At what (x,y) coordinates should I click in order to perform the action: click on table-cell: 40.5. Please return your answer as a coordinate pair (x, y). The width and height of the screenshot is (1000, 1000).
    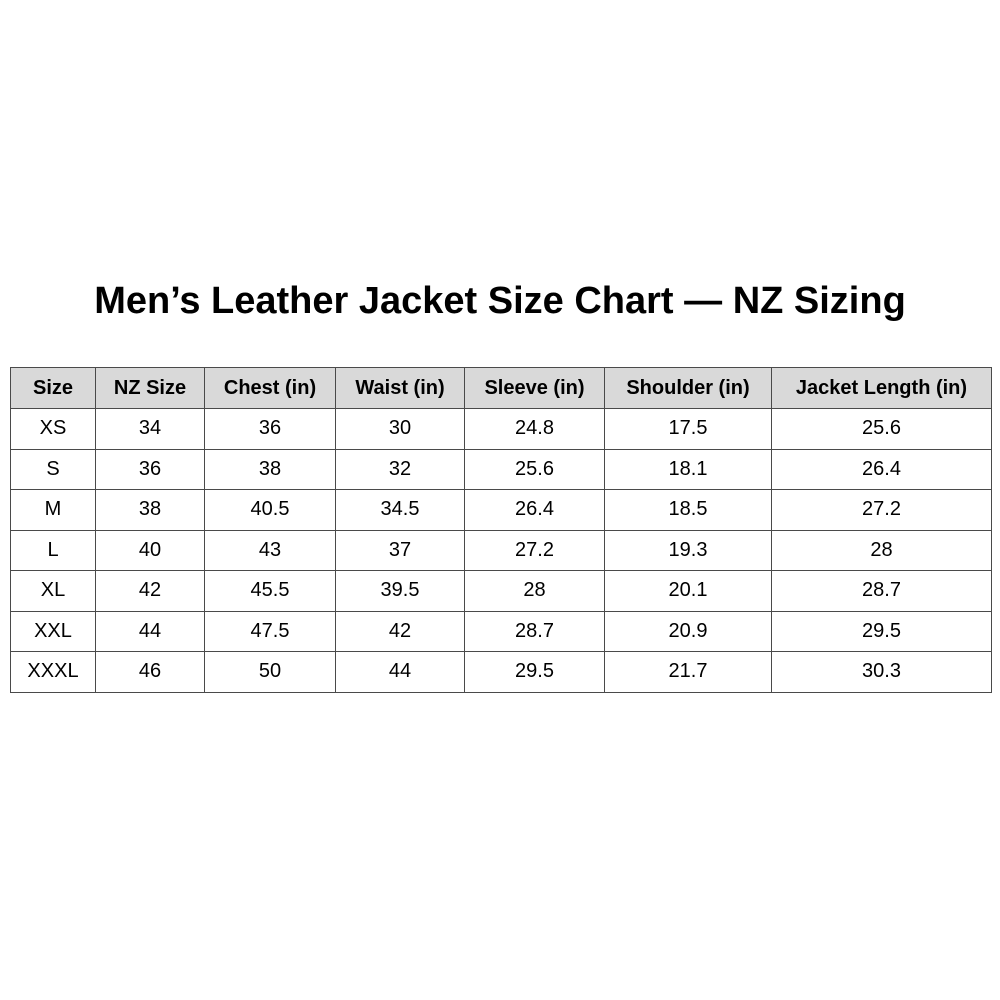
    Looking at the image, I should click on (270, 510).